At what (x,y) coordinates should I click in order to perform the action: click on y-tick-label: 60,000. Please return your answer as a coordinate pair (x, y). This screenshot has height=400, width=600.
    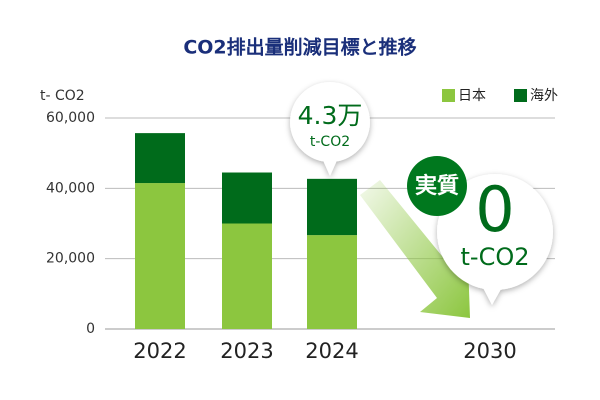
    Looking at the image, I should click on (70, 118).